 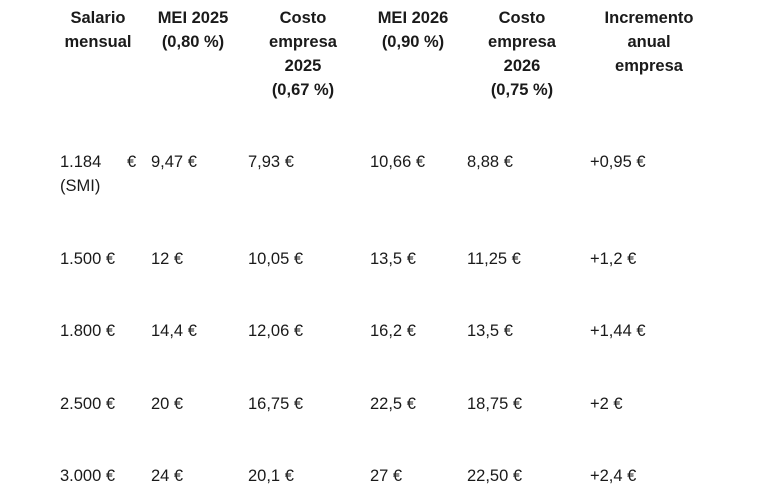 What do you see at coordinates (490, 331) in the screenshot?
I see `cell-costo-2026: 13,5 €` at bounding box center [490, 331].